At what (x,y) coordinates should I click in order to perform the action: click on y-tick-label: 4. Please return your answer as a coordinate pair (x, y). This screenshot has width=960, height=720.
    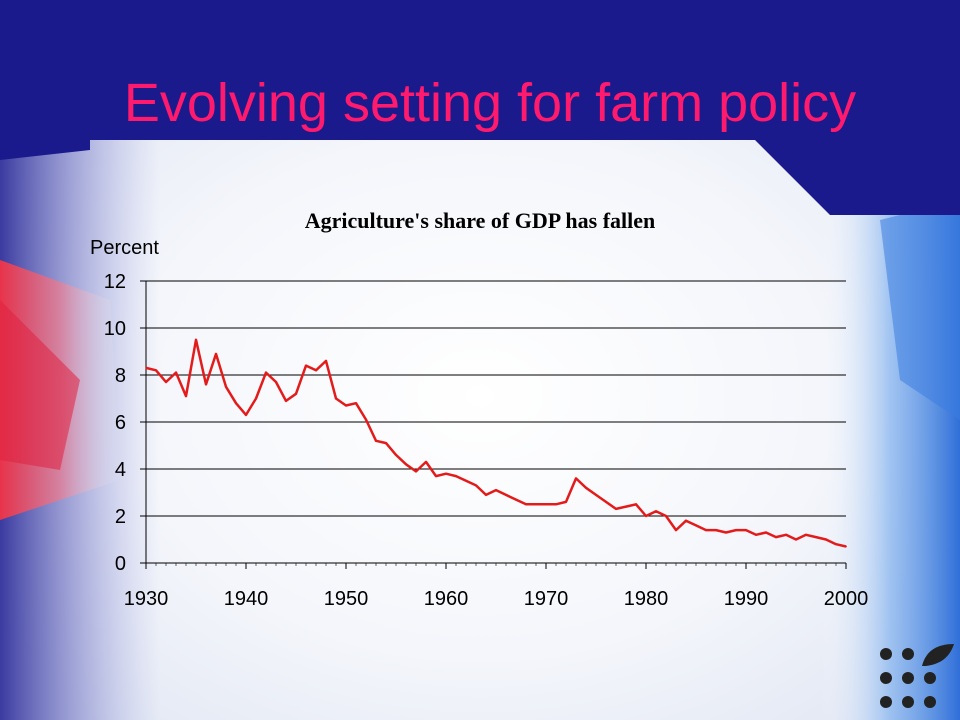
    Looking at the image, I should click on (120, 470).